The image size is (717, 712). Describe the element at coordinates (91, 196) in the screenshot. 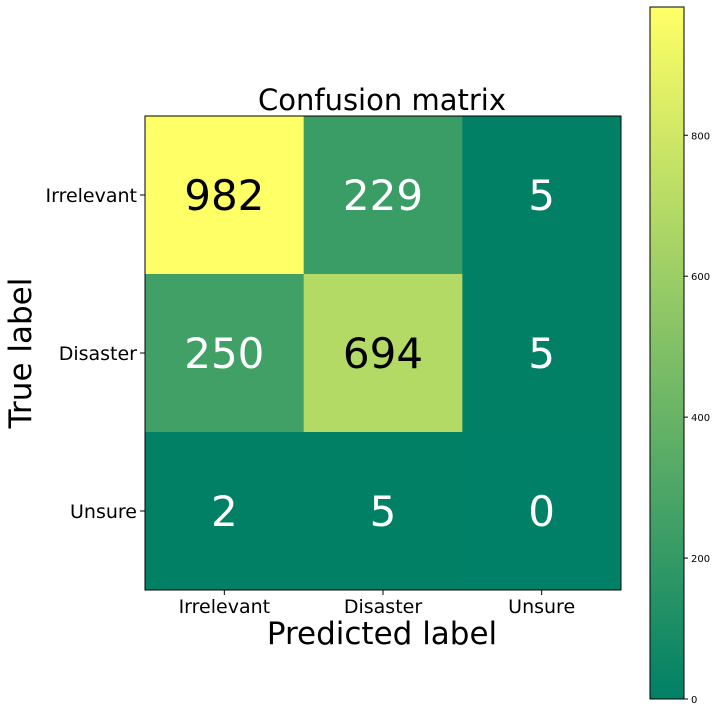

I see `y-tick-label: Irrelevant` at that location.